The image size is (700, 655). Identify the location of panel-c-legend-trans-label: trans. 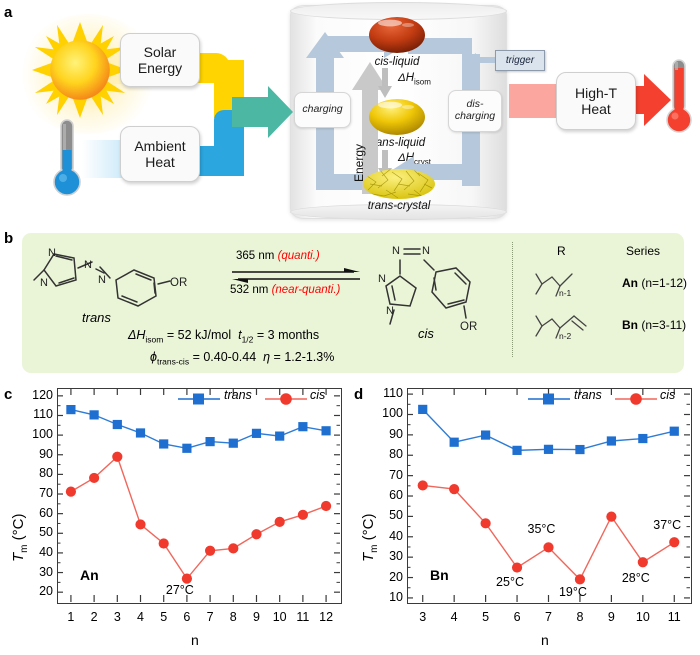
(238, 395).